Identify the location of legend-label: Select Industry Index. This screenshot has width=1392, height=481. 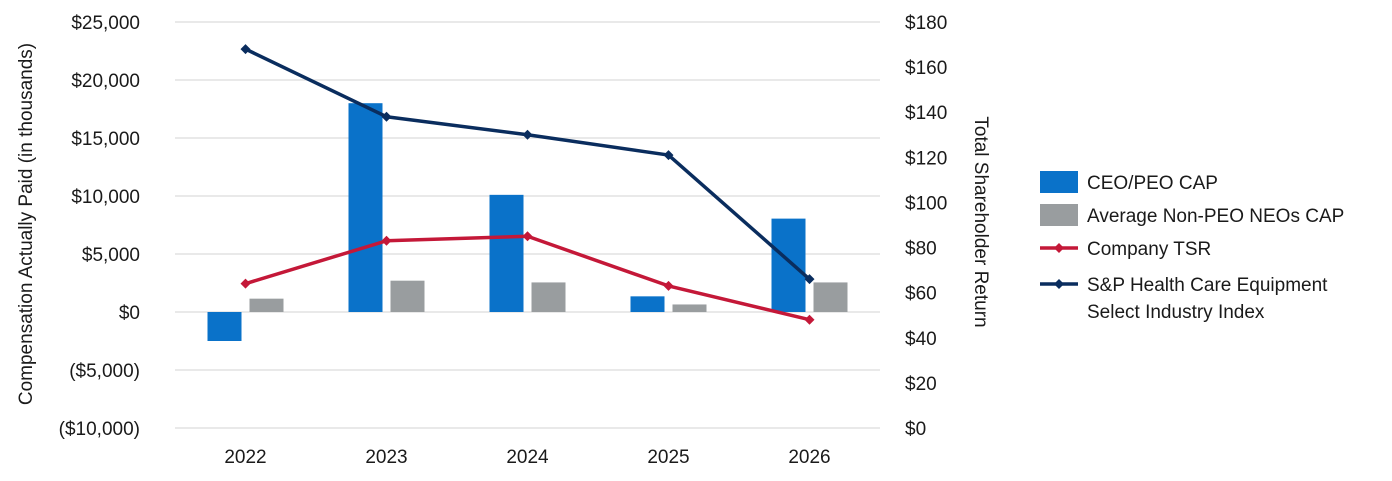
(1176, 312).